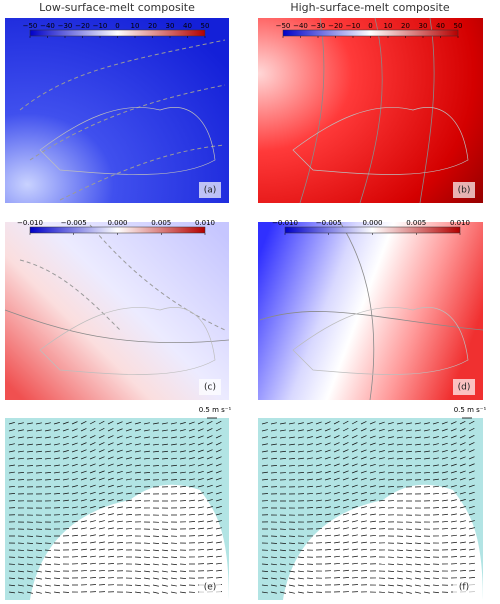 The height and width of the screenshot is (604, 500). I want to click on colorbar-tick-label: −0.010, so click(285, 223).